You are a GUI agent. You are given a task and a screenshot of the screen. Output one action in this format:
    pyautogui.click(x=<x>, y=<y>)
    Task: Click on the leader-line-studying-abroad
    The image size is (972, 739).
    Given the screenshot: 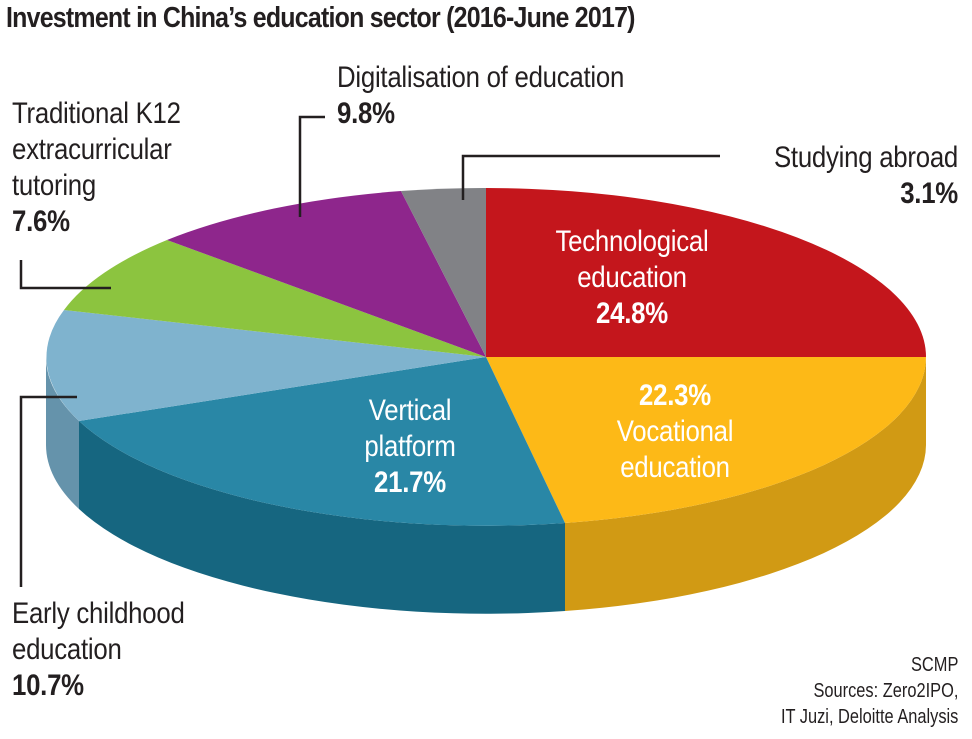 What is the action you would take?
    pyautogui.click(x=590, y=177)
    